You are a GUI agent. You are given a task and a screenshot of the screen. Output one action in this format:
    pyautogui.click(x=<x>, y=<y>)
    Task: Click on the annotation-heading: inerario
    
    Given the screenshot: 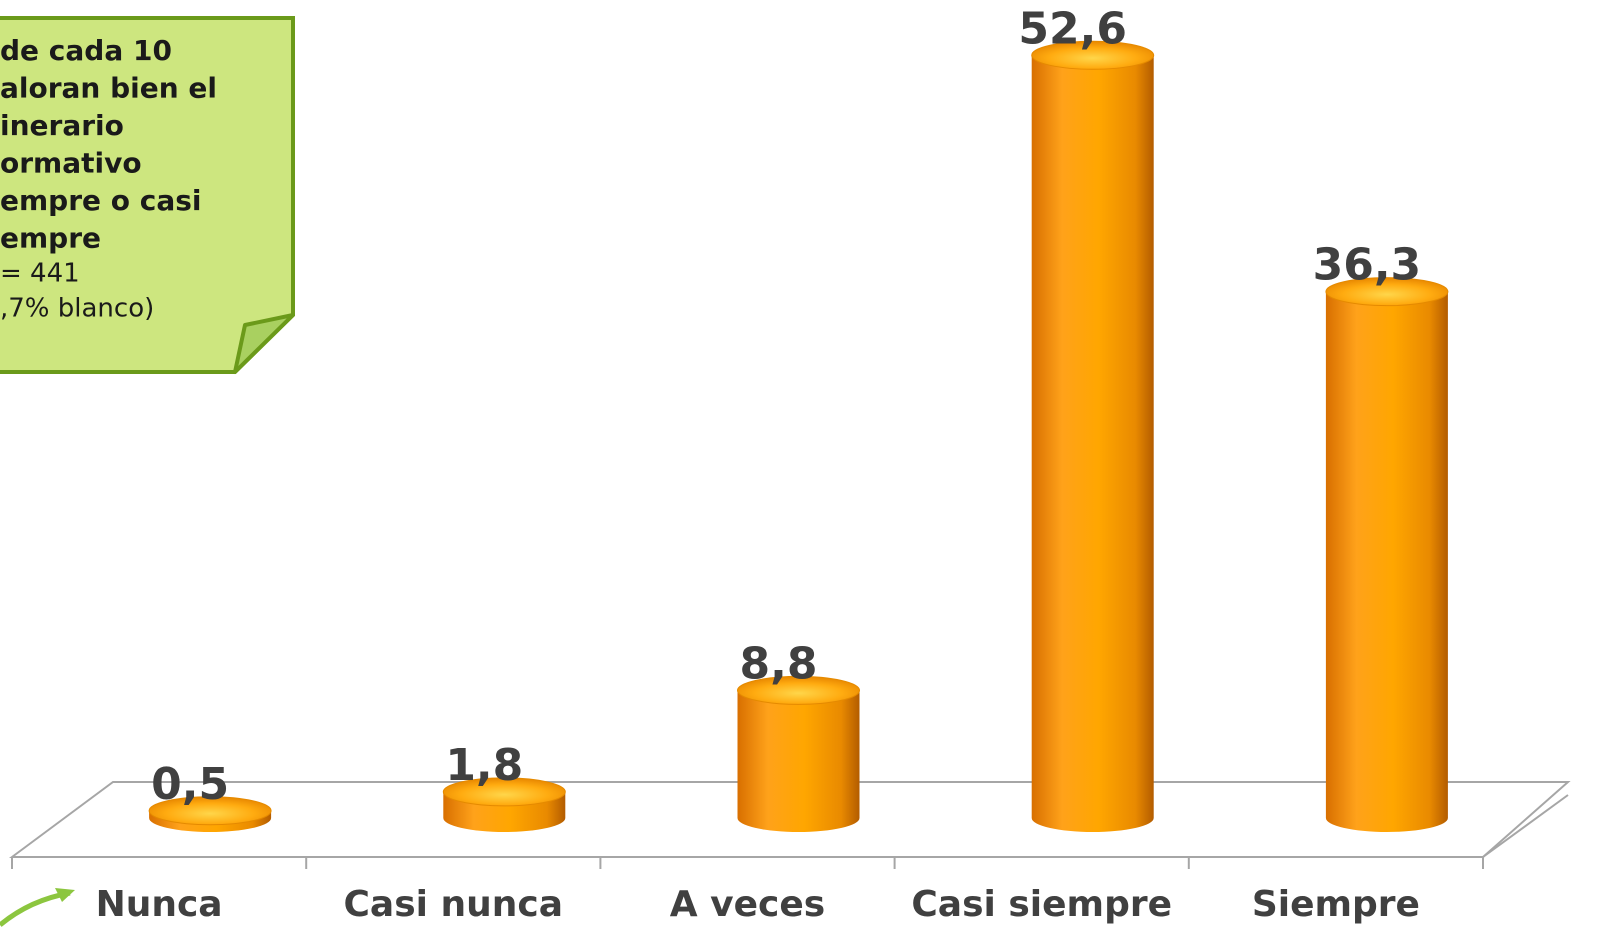 What is the action you would take?
    pyautogui.click(x=62, y=125)
    